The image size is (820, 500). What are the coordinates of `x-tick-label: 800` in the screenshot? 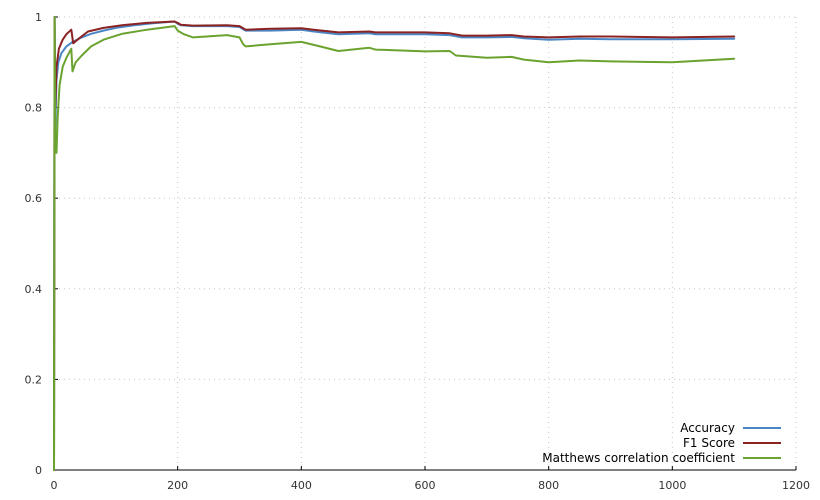 It's located at (548, 485).